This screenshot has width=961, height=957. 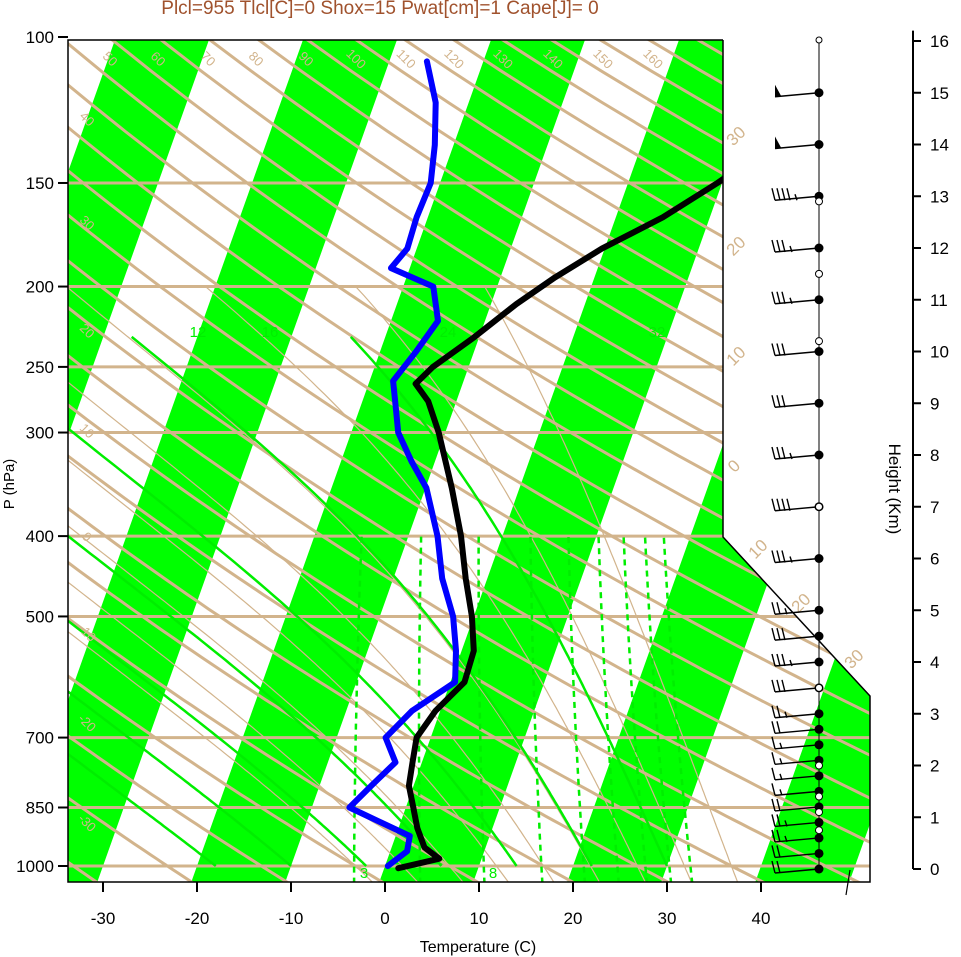 What do you see at coordinates (939, 352) in the screenshot?
I see `height-tick-label: 10` at bounding box center [939, 352].